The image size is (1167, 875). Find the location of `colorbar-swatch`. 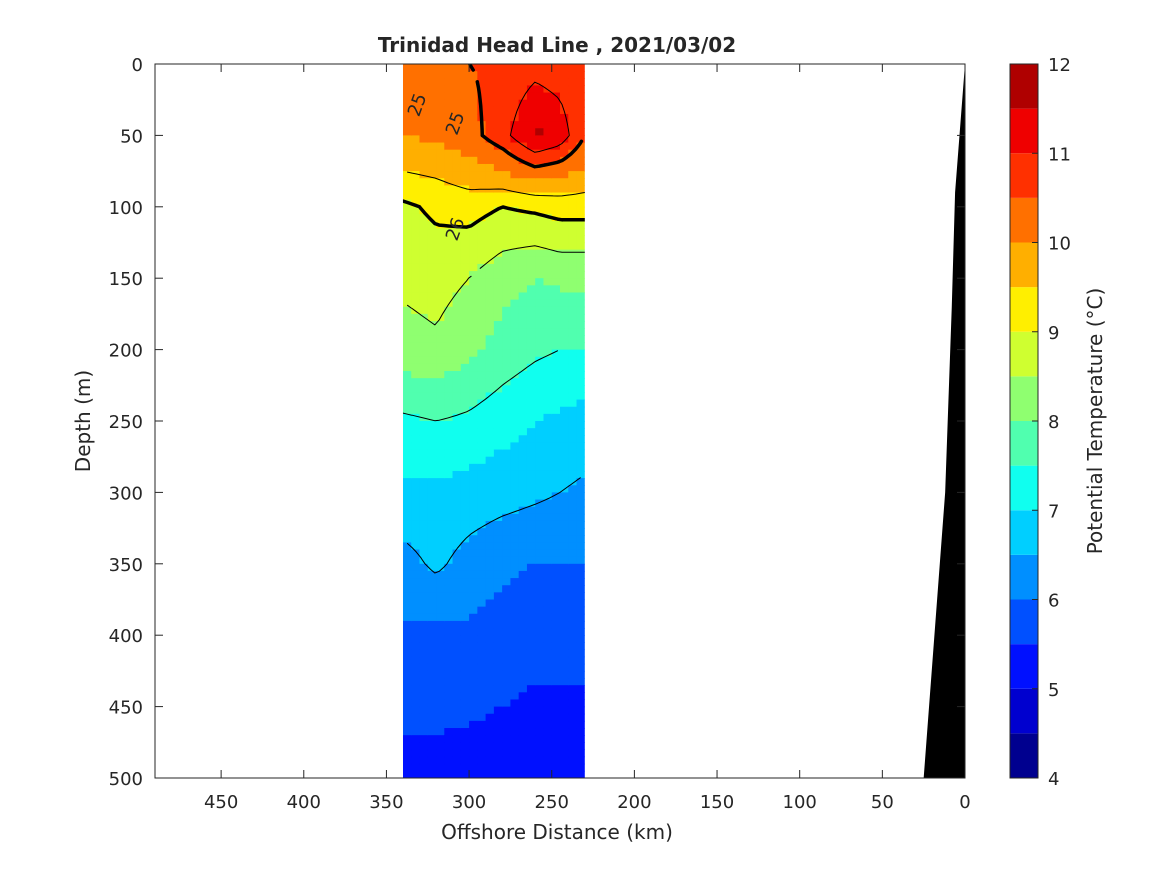

colorbar-swatch is located at coordinates (1024, 488).